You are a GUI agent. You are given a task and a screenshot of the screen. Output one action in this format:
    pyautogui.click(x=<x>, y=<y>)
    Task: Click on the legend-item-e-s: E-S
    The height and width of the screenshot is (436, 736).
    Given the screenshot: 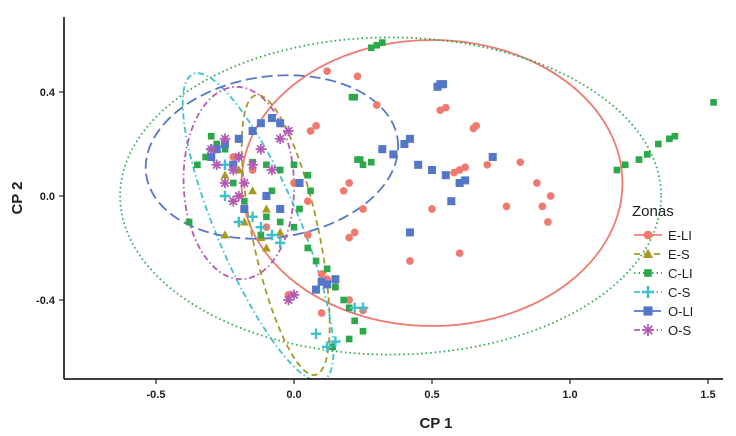 What is the action you would take?
    pyautogui.click(x=662, y=254)
    